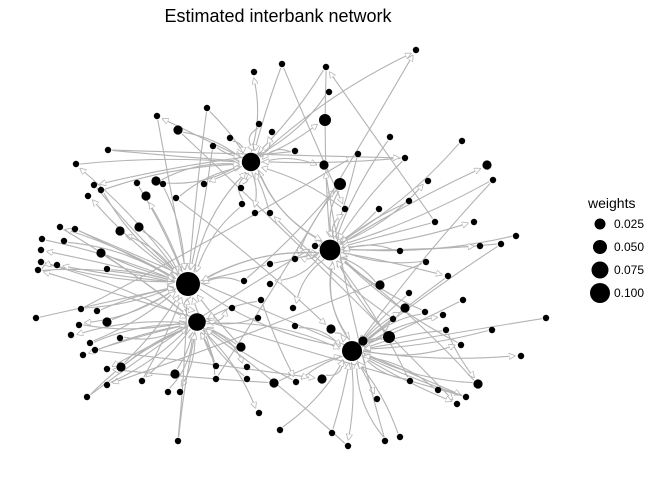 This screenshot has height=480, width=672. Describe the element at coordinates (278, 16) in the screenshot. I see `chart-title: Estimated interbank network` at that location.